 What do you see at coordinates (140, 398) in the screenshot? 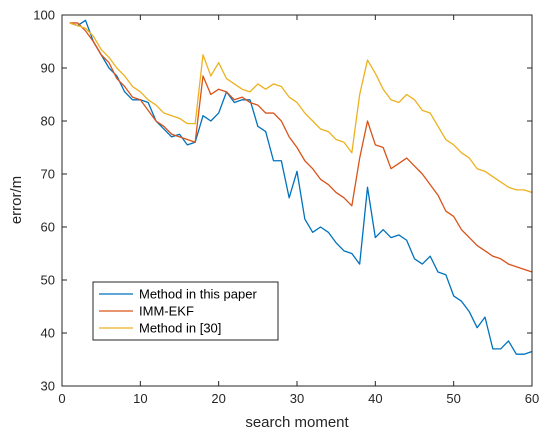
I see `x-tick-label: 10` at bounding box center [140, 398].